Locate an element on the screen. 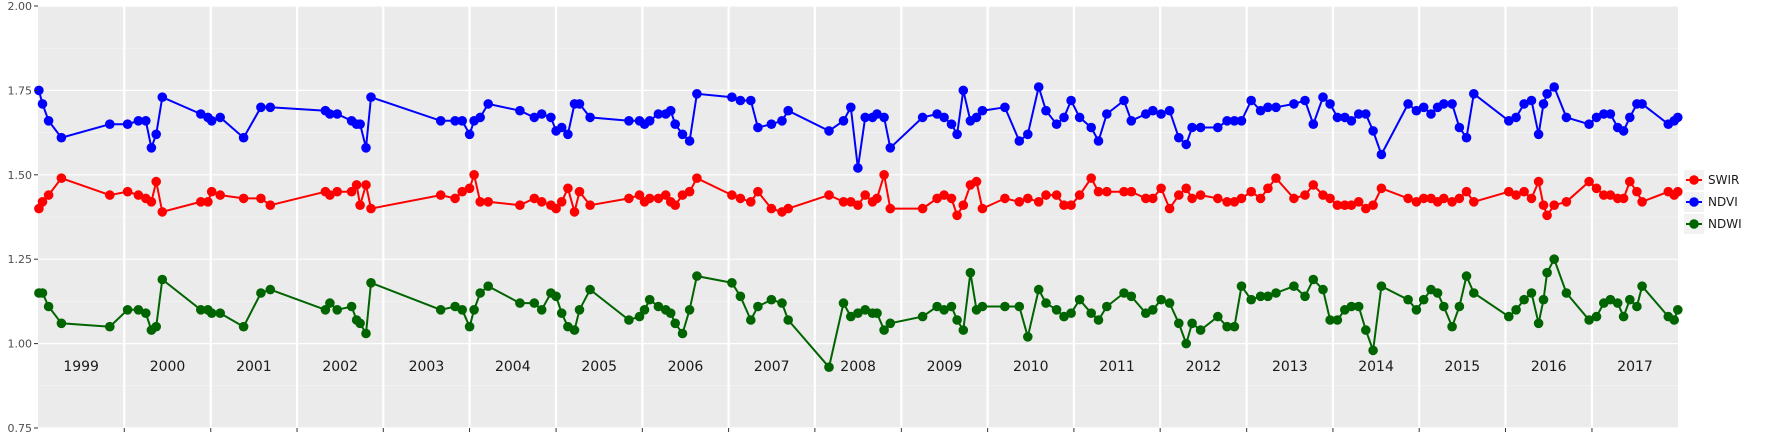 The height and width of the screenshot is (442, 1773). legend-item-ndvi: NDVI is located at coordinates (1711, 202).